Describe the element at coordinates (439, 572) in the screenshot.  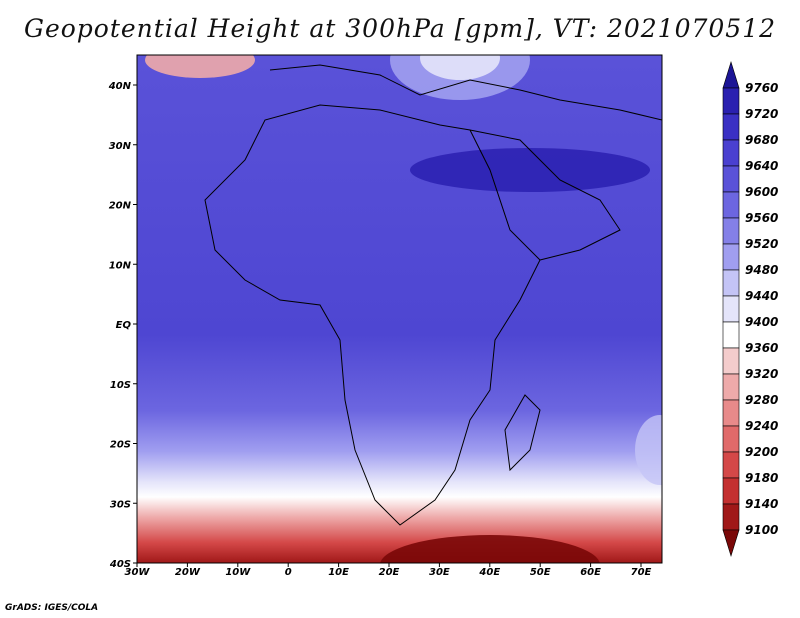
I see `lon-tick-label: 30E` at that location.